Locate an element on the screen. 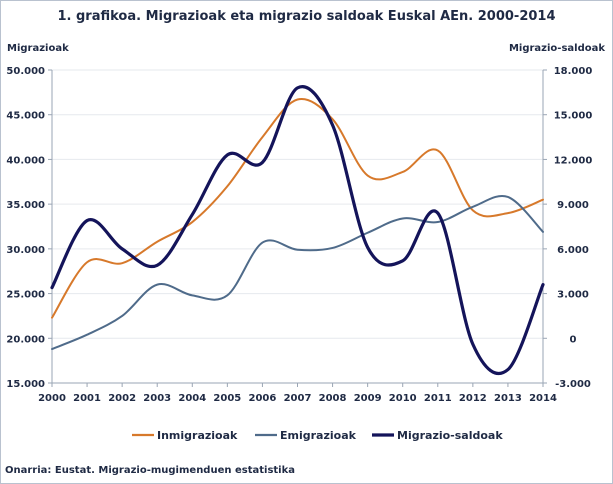 This screenshot has width=613, height=484. y2-tick-label-0: -3.000 is located at coordinates (573, 384).